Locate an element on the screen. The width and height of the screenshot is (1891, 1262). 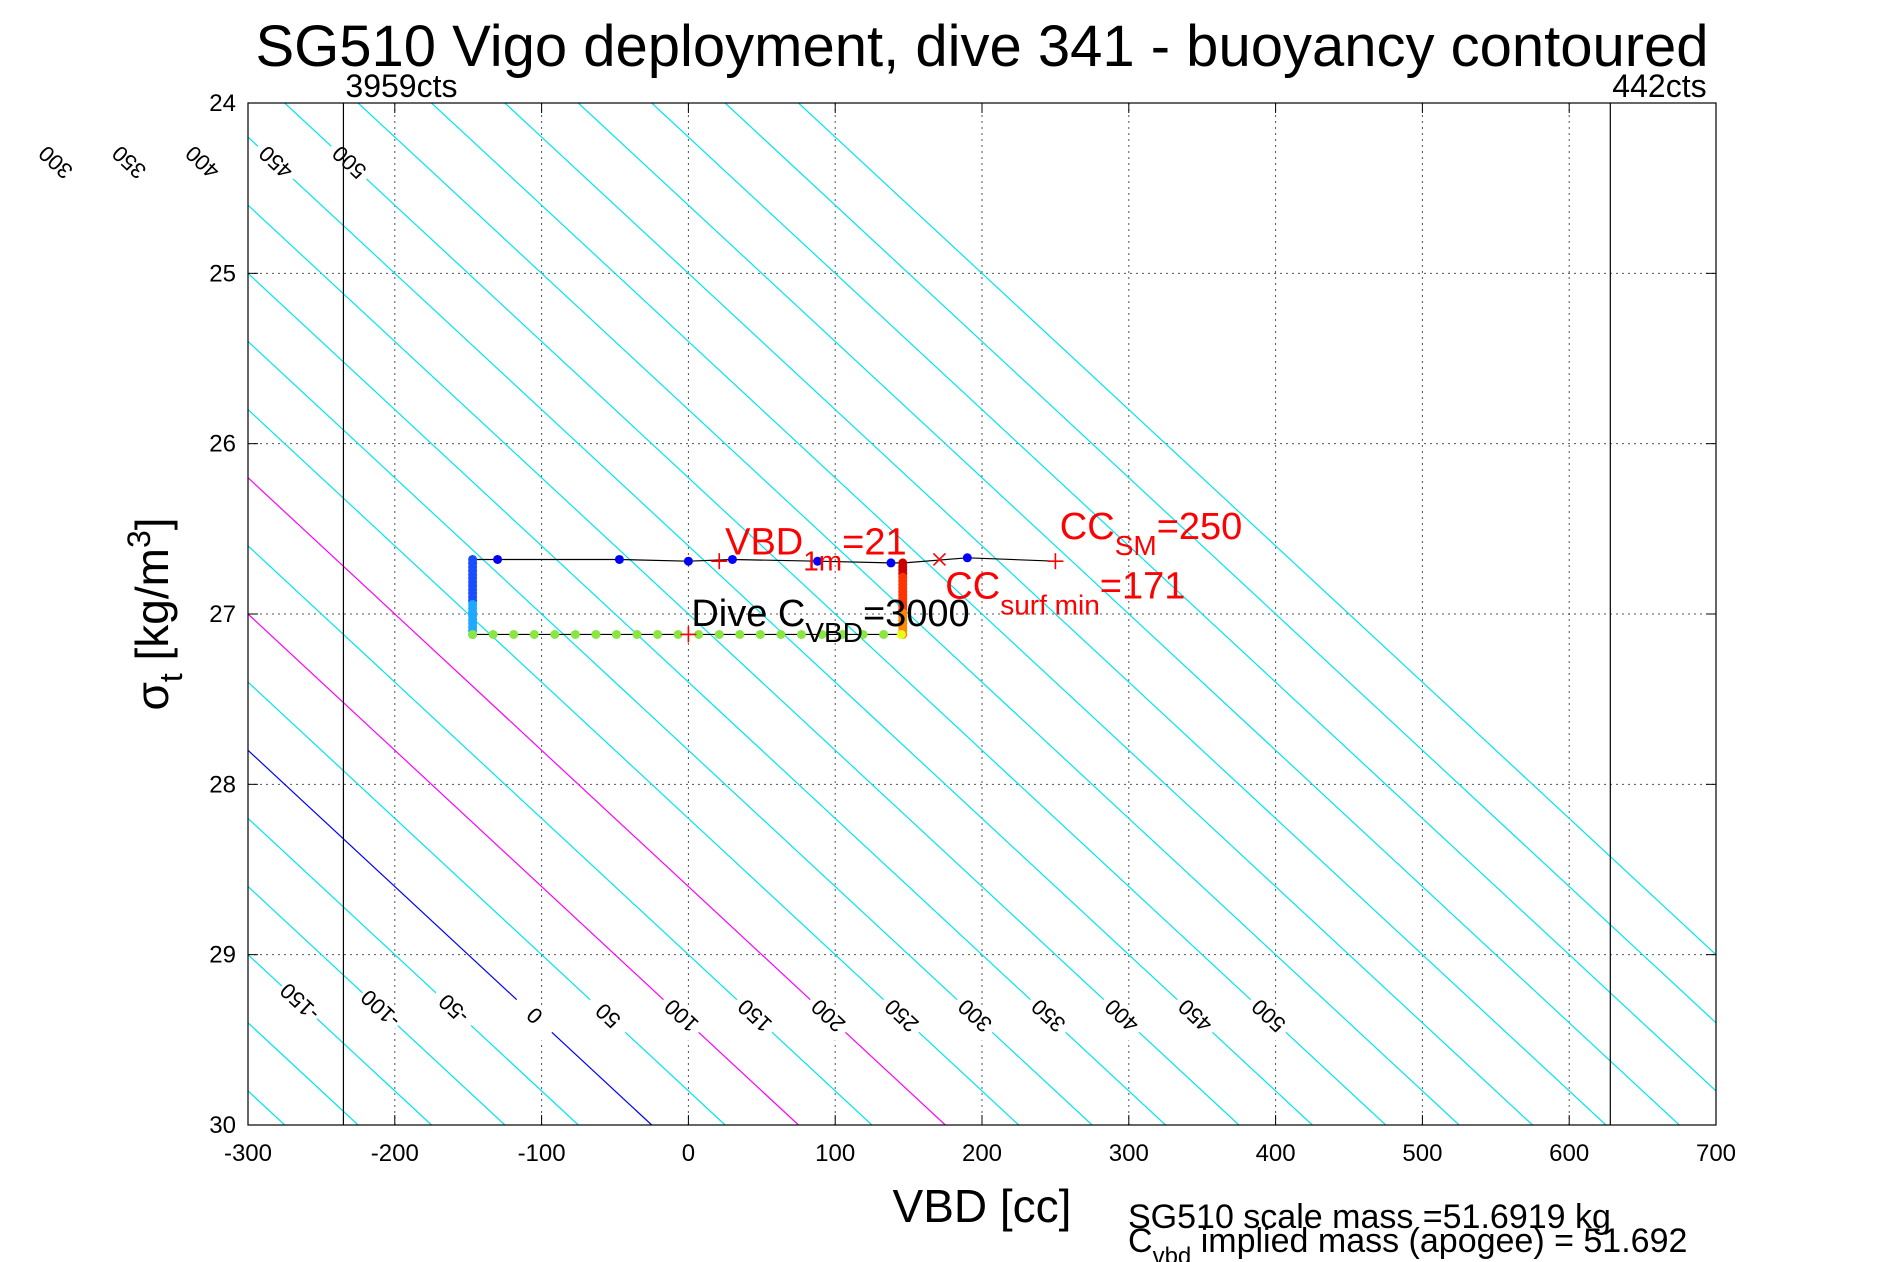
contour-label: 450 is located at coordinates (1194, 1016).